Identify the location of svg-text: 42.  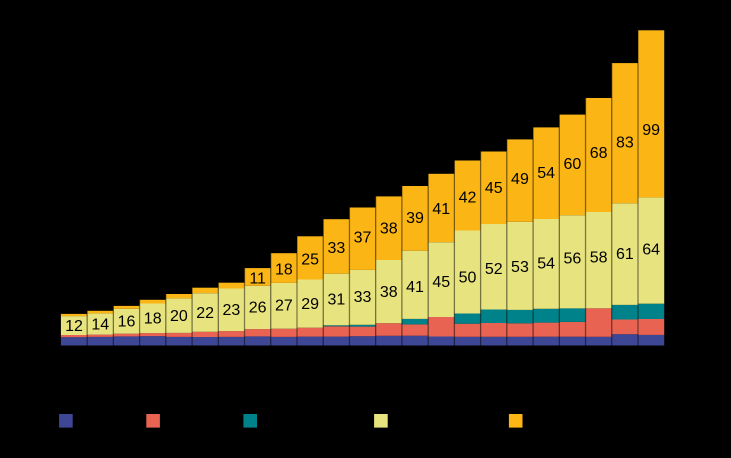
(468, 197).